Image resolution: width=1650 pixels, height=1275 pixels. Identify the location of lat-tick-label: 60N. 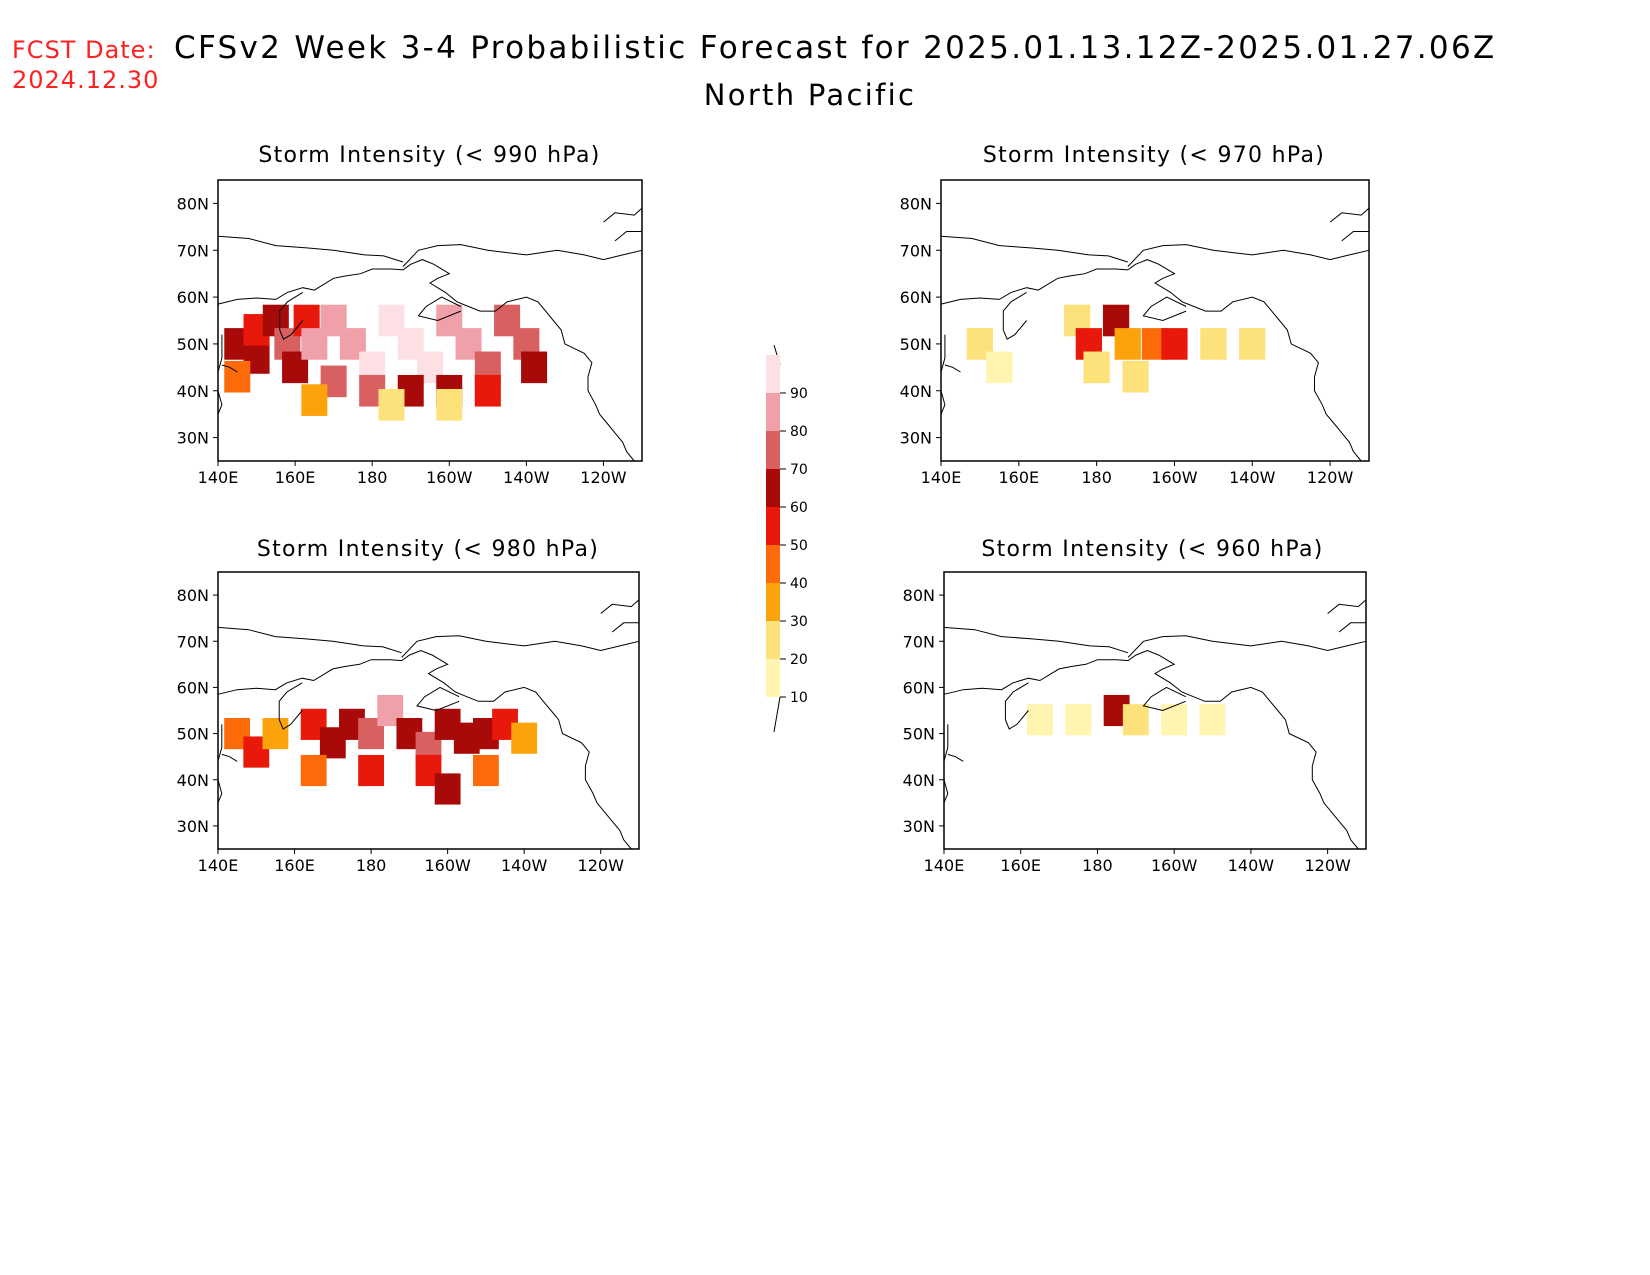
(919, 687).